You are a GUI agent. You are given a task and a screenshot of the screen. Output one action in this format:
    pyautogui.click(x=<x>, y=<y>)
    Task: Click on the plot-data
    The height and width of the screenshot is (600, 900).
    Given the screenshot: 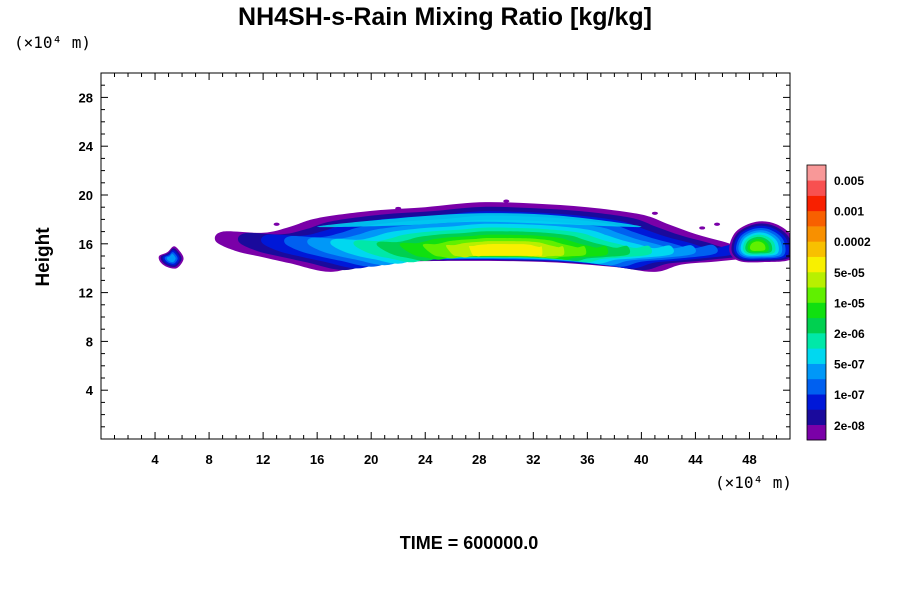 What is the action you would take?
    pyautogui.click(x=474, y=235)
    